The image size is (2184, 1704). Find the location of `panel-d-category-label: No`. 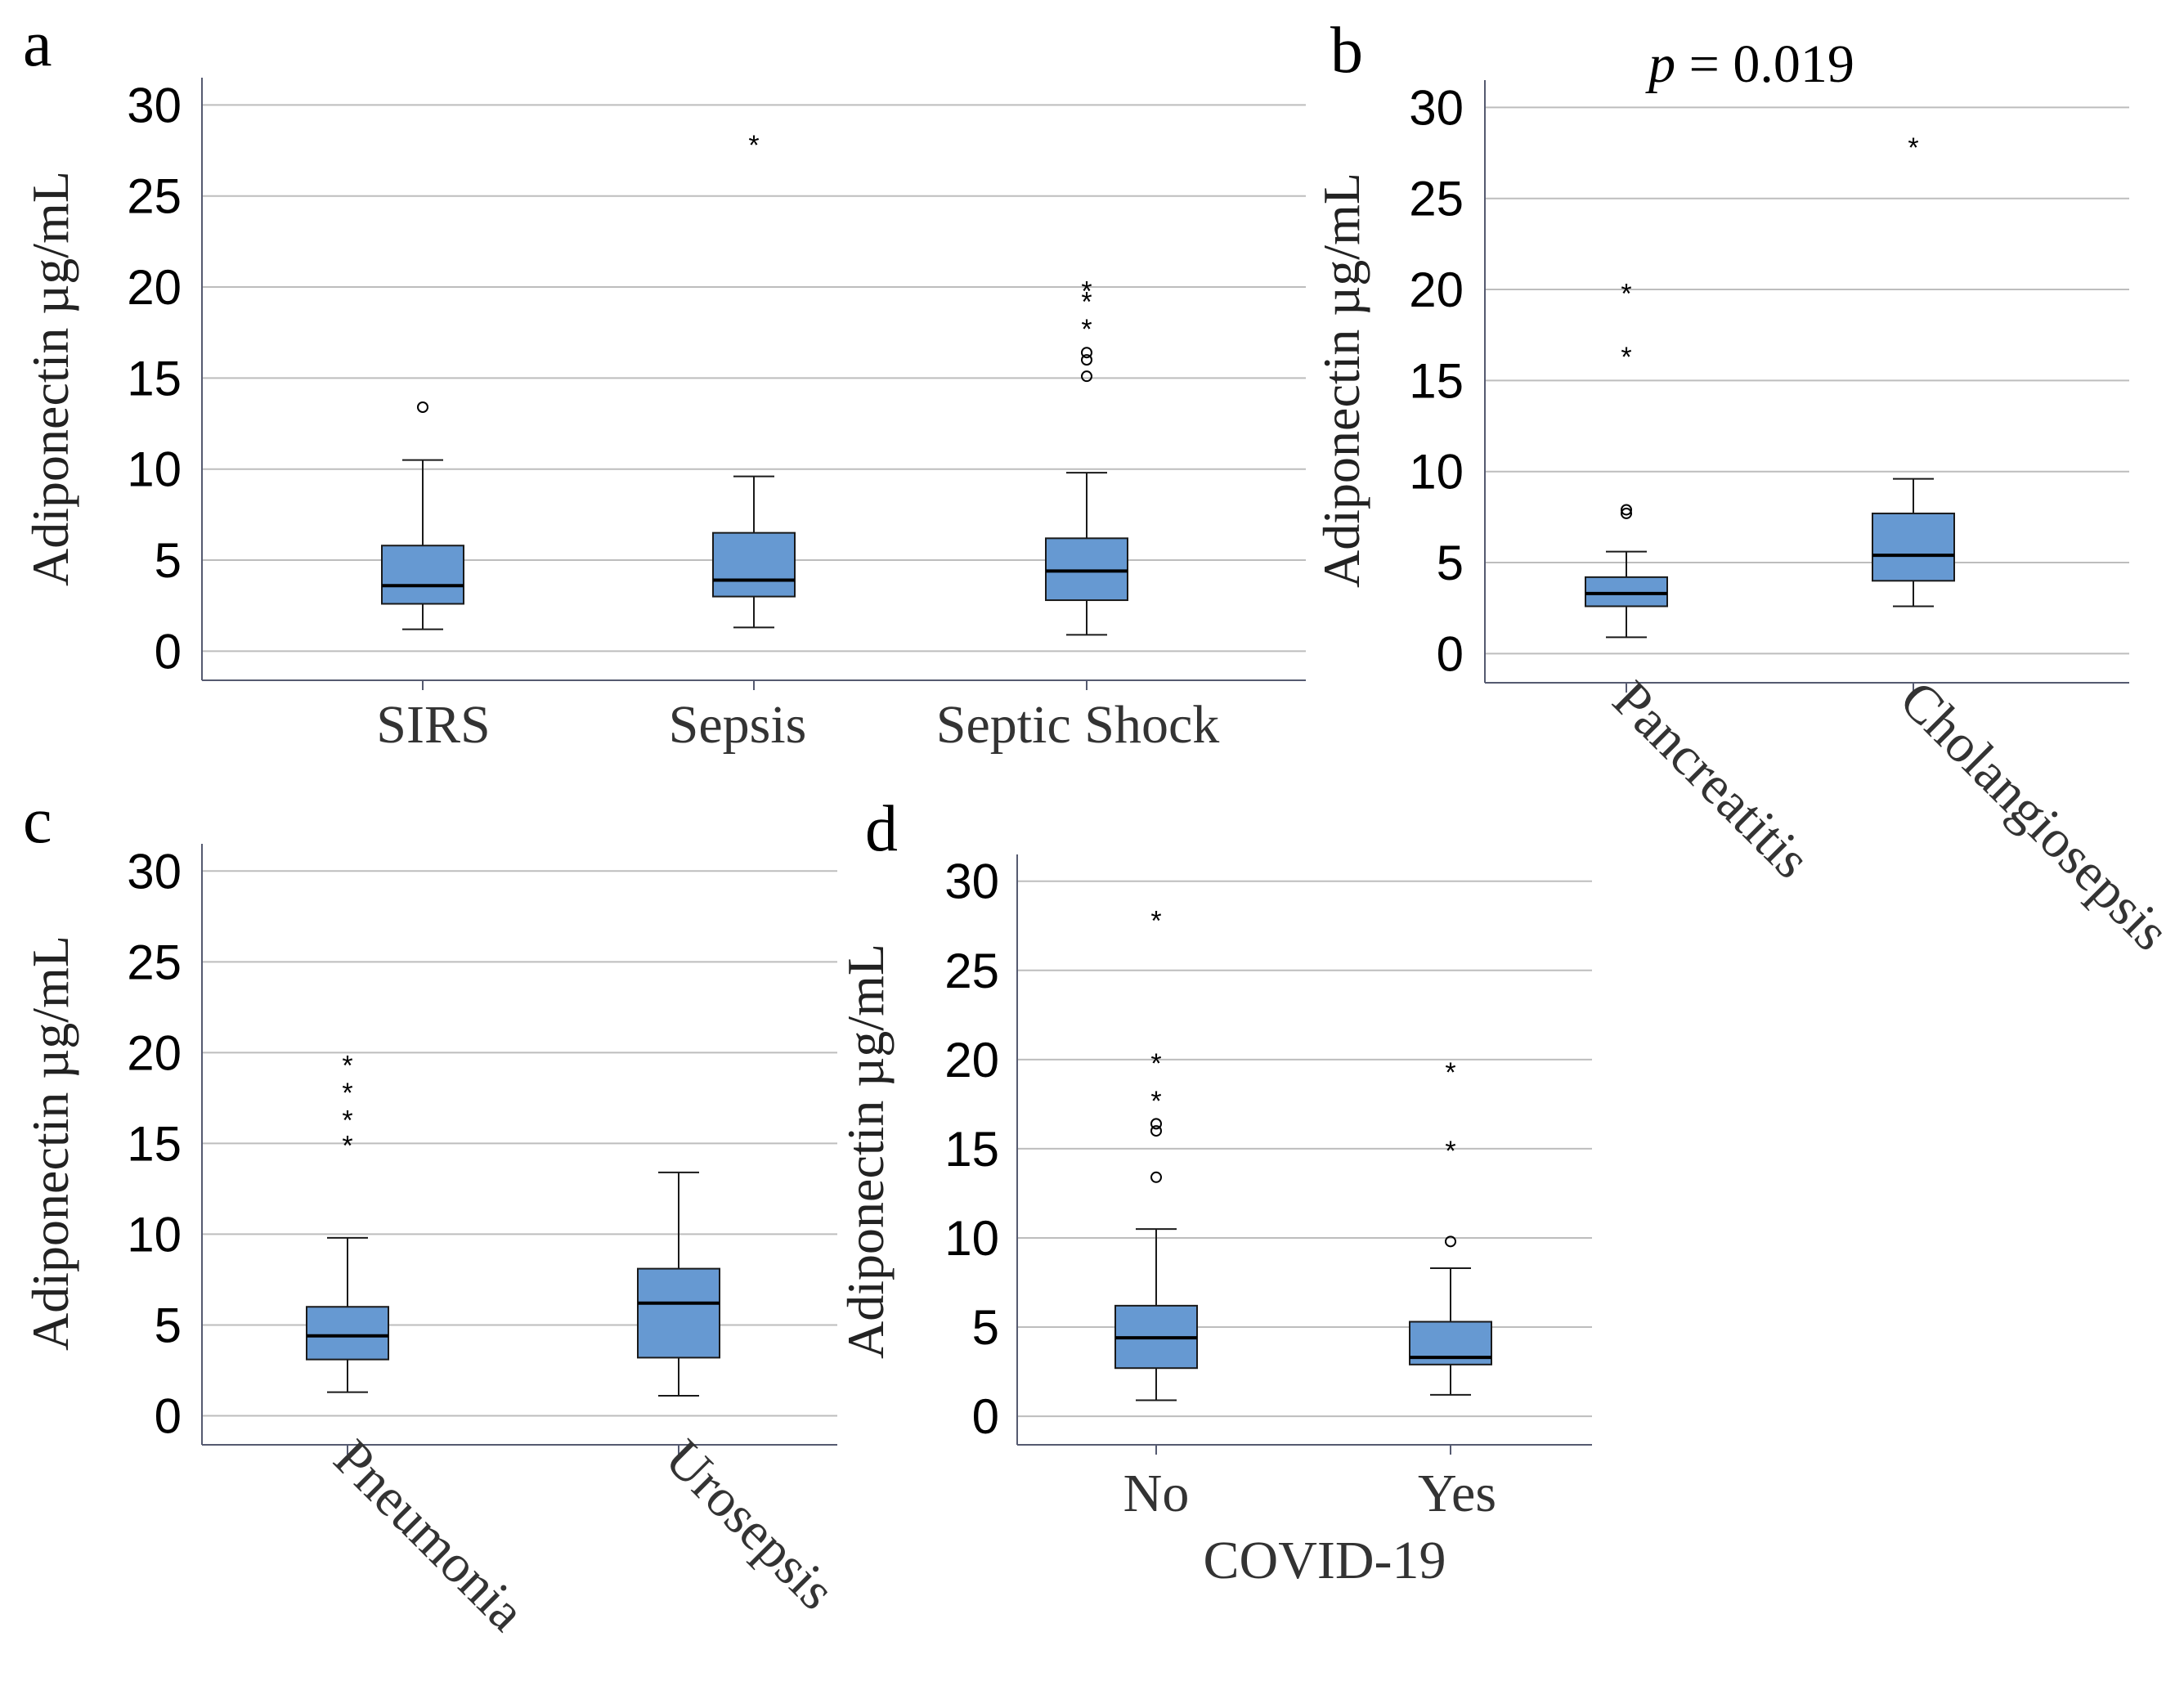

panel-d-category-label: No is located at coordinates (1157, 1494).